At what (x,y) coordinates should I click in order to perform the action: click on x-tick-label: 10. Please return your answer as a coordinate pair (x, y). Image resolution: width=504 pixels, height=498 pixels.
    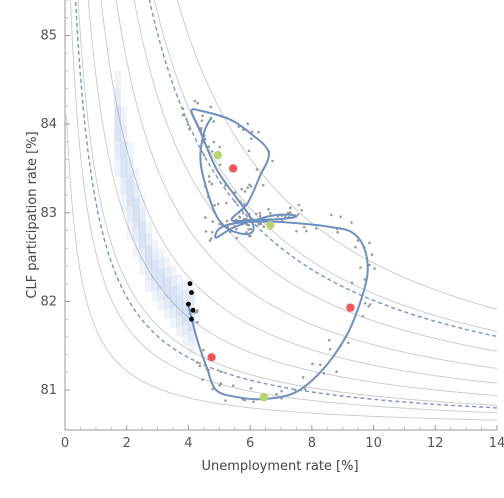
    Looking at the image, I should click on (373, 443).